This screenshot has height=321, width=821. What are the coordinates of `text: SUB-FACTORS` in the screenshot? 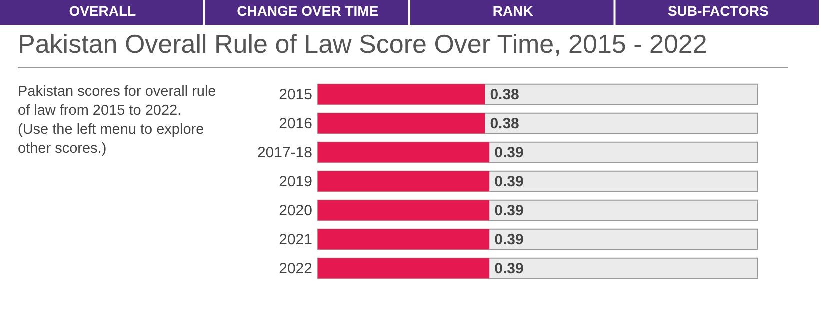 It's located at (718, 11).